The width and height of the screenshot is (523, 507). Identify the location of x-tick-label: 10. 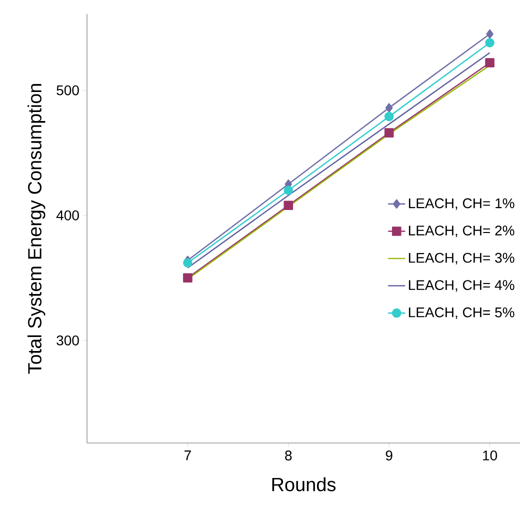
(490, 455).